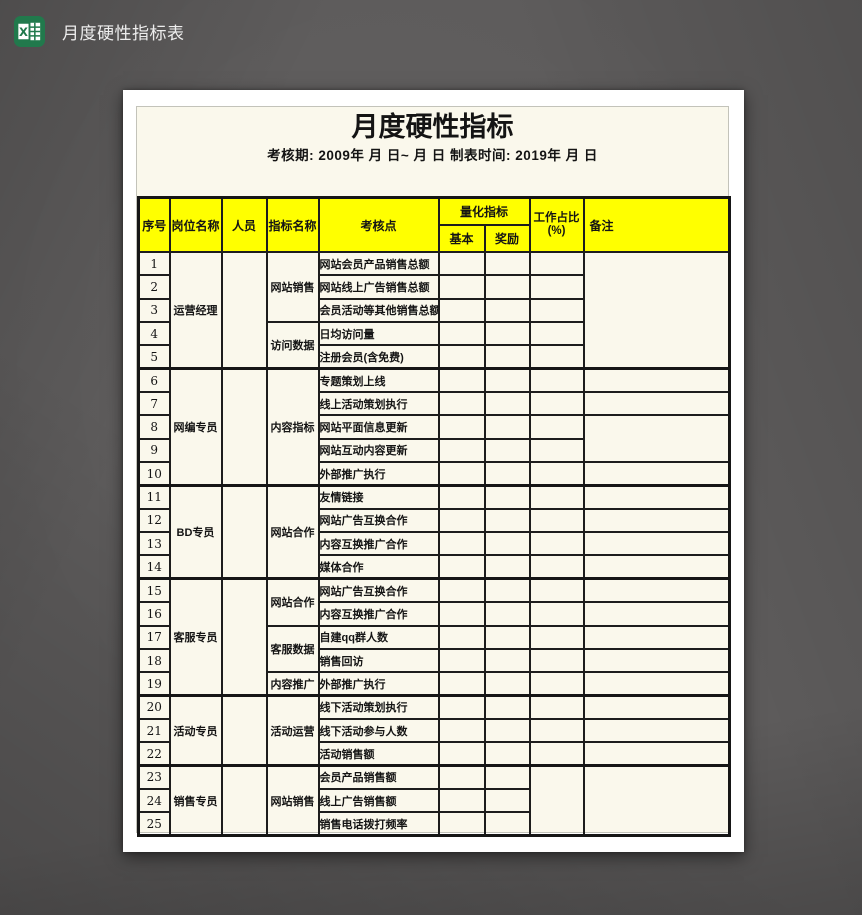 This screenshot has width=862, height=915. I want to click on cell-indicator-name: 网站合作, so click(292, 602).